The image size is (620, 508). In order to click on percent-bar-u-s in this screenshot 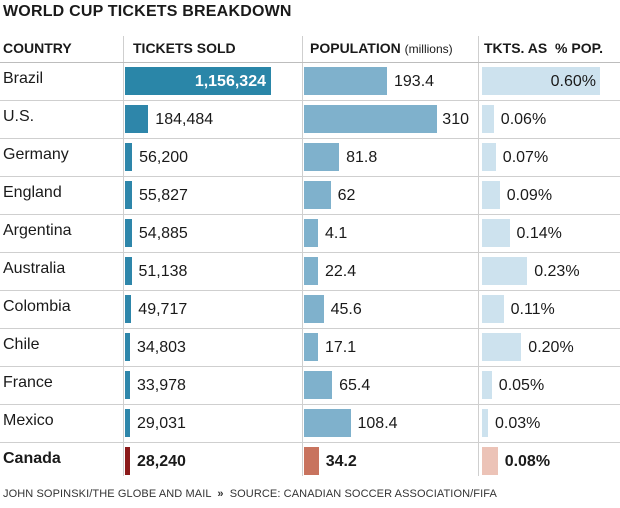, I will do `click(488, 119)`.